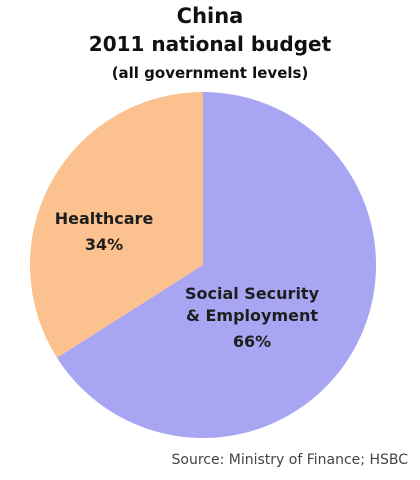 This screenshot has height=480, width=420. What do you see at coordinates (210, 16) in the screenshot?
I see `chart-title: China` at bounding box center [210, 16].